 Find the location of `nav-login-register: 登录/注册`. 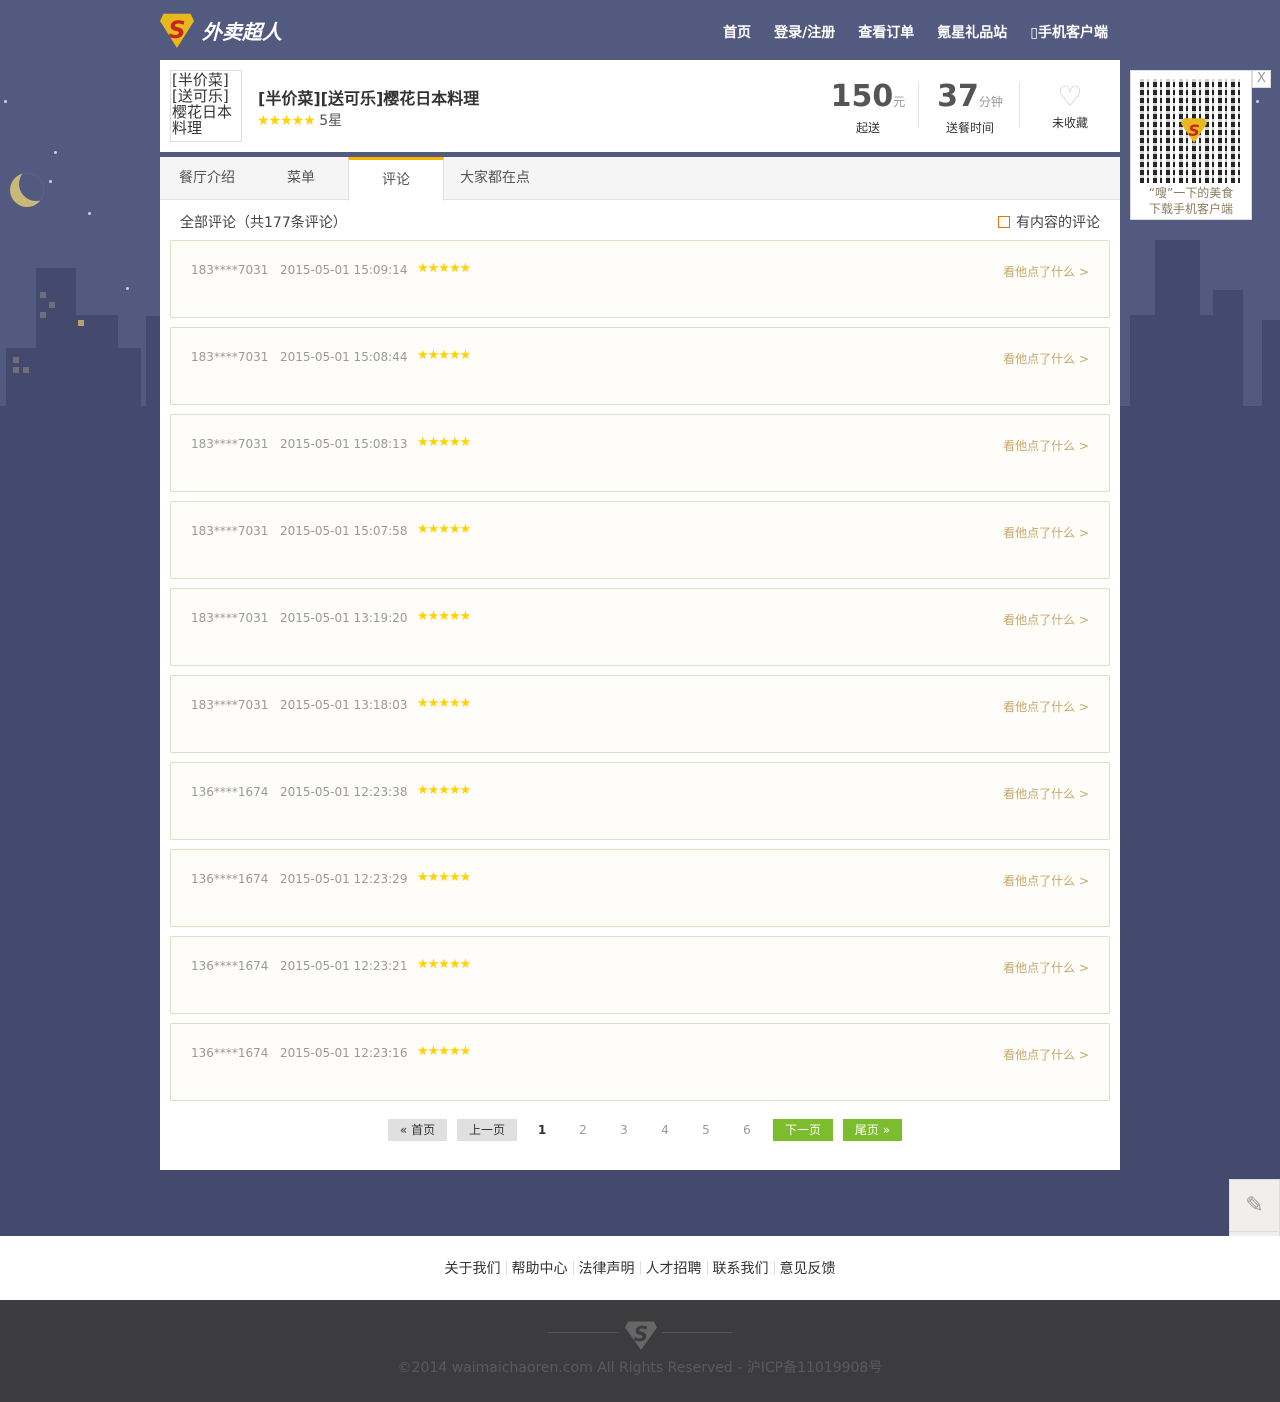

nav-login-register: 登录/注册 is located at coordinates (805, 33).